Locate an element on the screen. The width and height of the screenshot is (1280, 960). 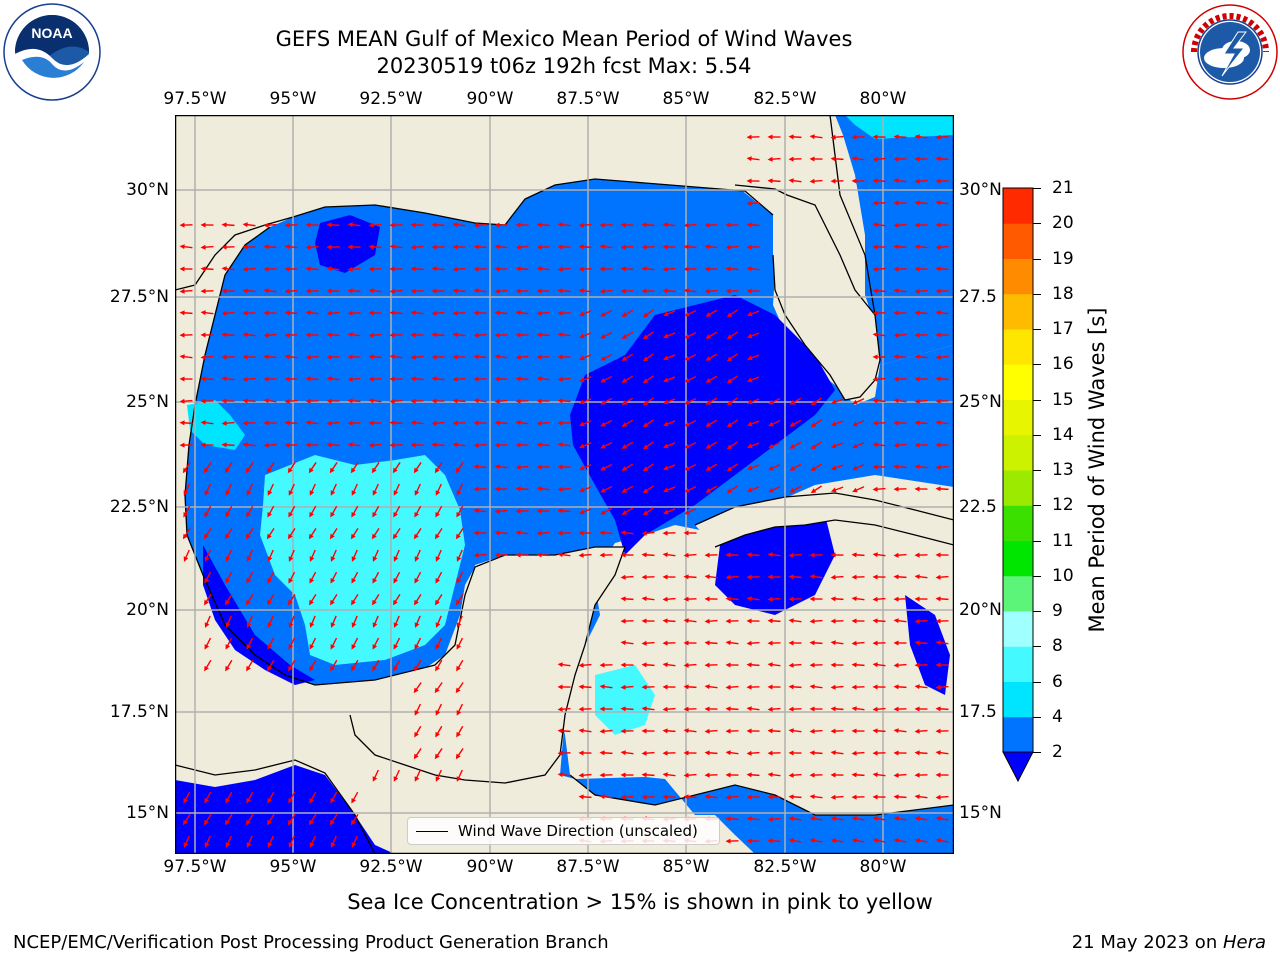
lat-label-left: 22.5°N is located at coordinates (139, 507).